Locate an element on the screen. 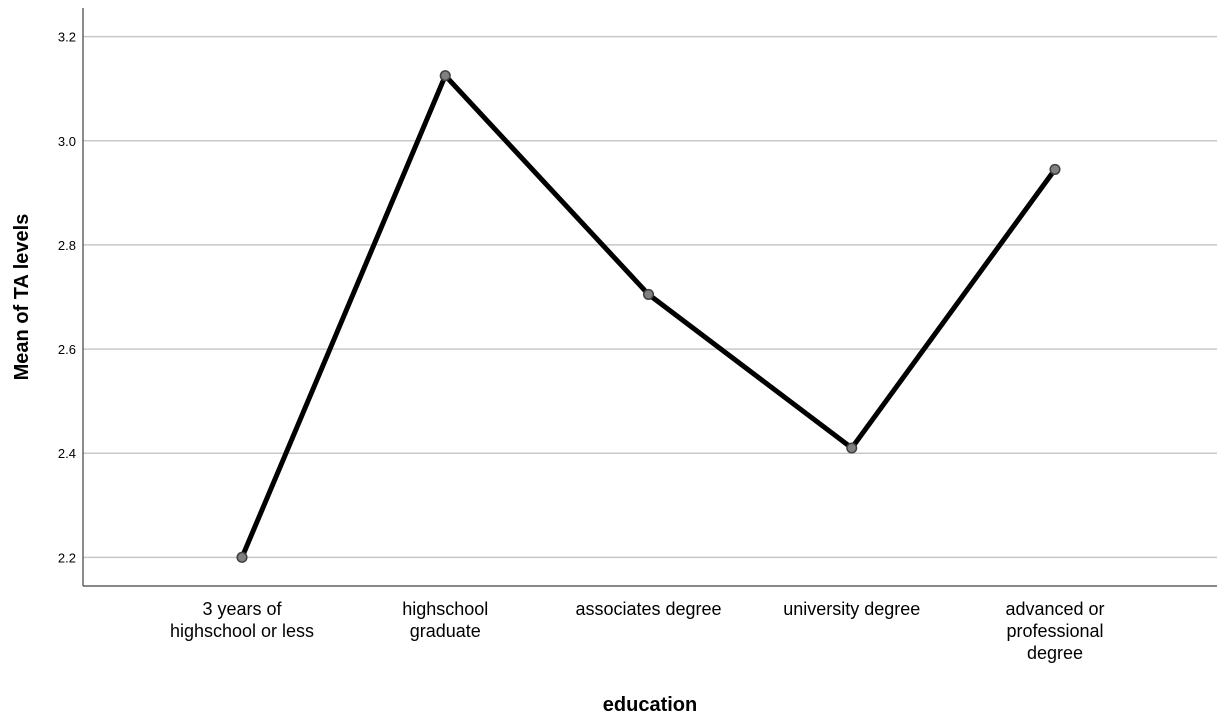 The image size is (1221, 727). x-axis-title: education is located at coordinates (650, 705).